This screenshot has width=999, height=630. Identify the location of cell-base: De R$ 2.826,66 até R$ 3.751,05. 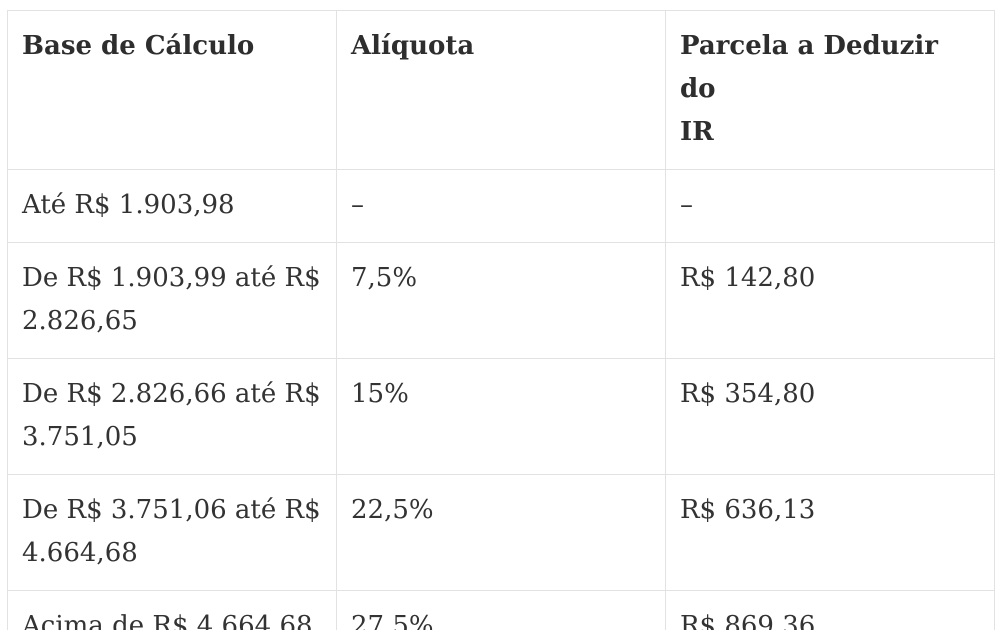
(172, 416).